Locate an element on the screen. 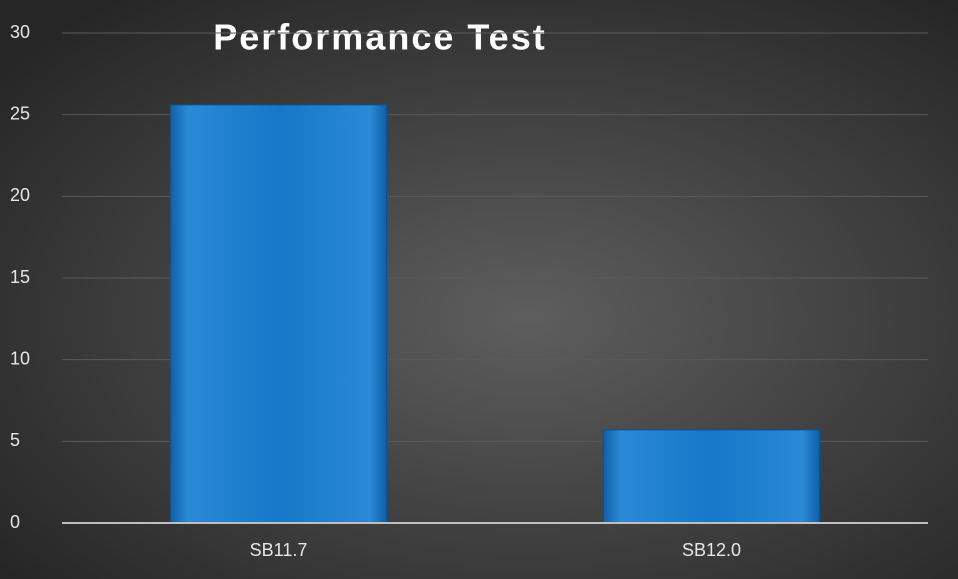 The height and width of the screenshot is (579, 958). x-tick-label: SB11.7 is located at coordinates (279, 550).